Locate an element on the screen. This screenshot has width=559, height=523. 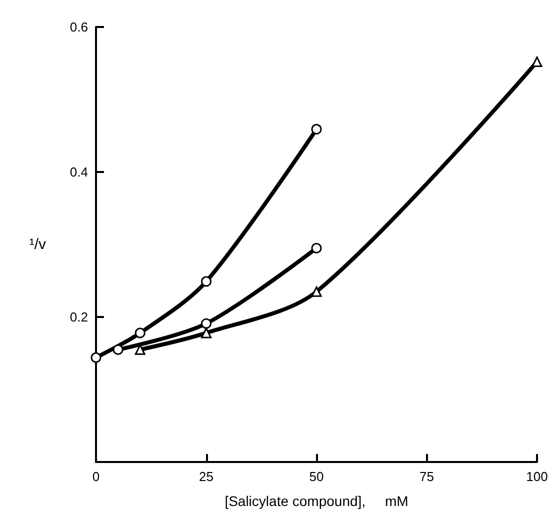
x-tick-label: 75 is located at coordinates (427, 476).